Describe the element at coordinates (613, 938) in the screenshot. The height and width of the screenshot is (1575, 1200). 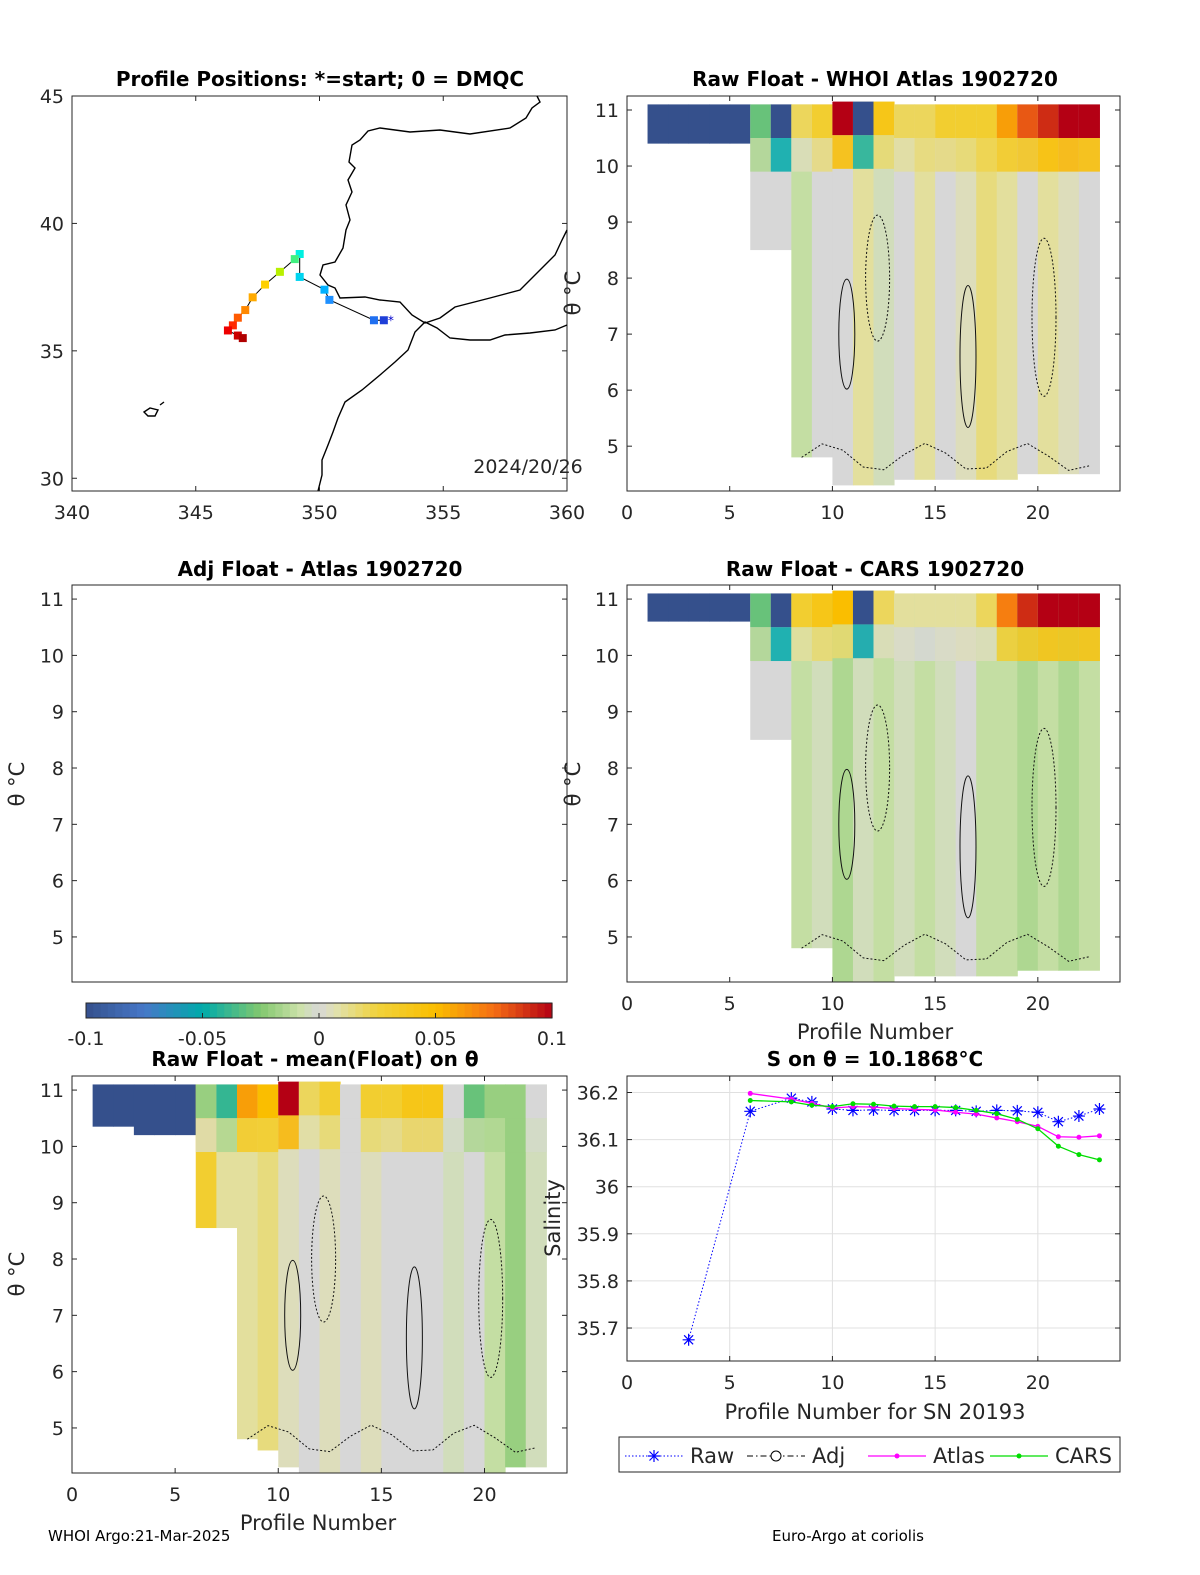
I see `y-tick-label: 5` at that location.